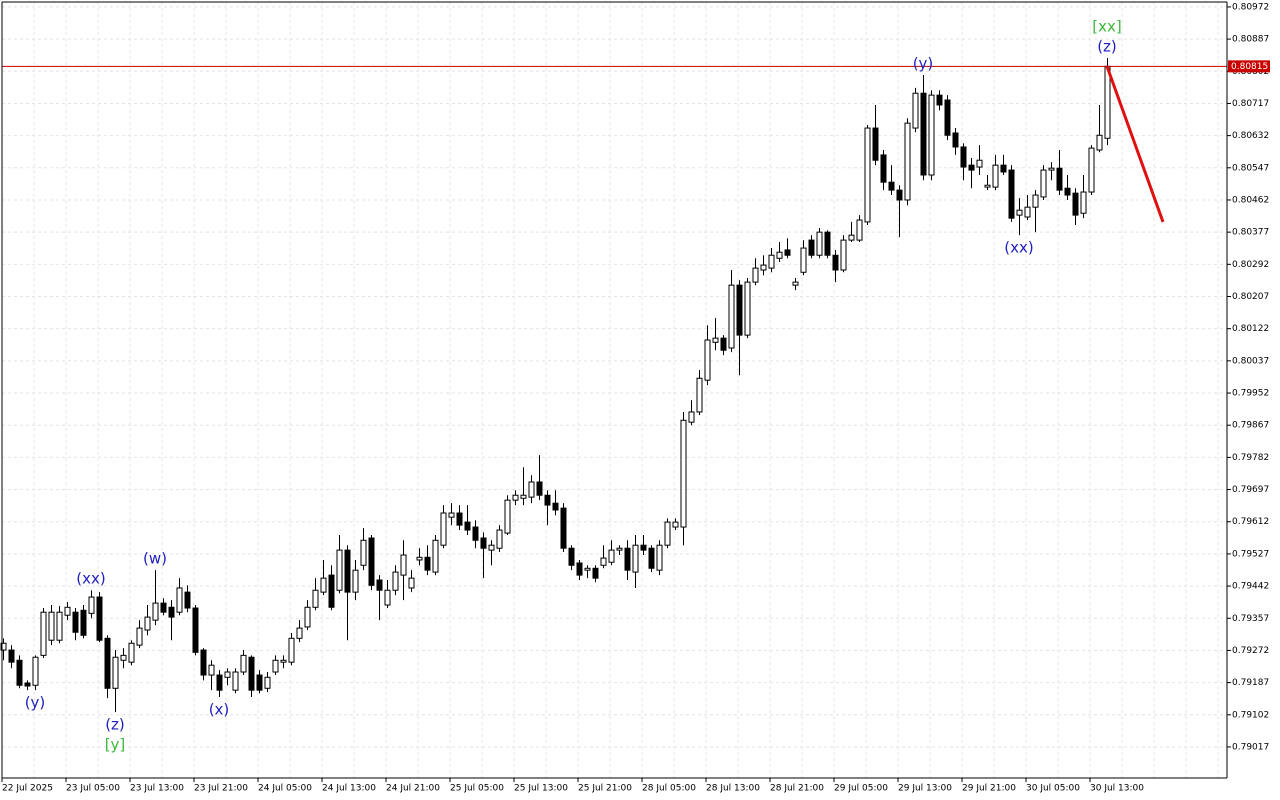  What do you see at coordinates (1250, 329) in the screenshot?
I see `y-tick-label: 0.80122` at bounding box center [1250, 329].